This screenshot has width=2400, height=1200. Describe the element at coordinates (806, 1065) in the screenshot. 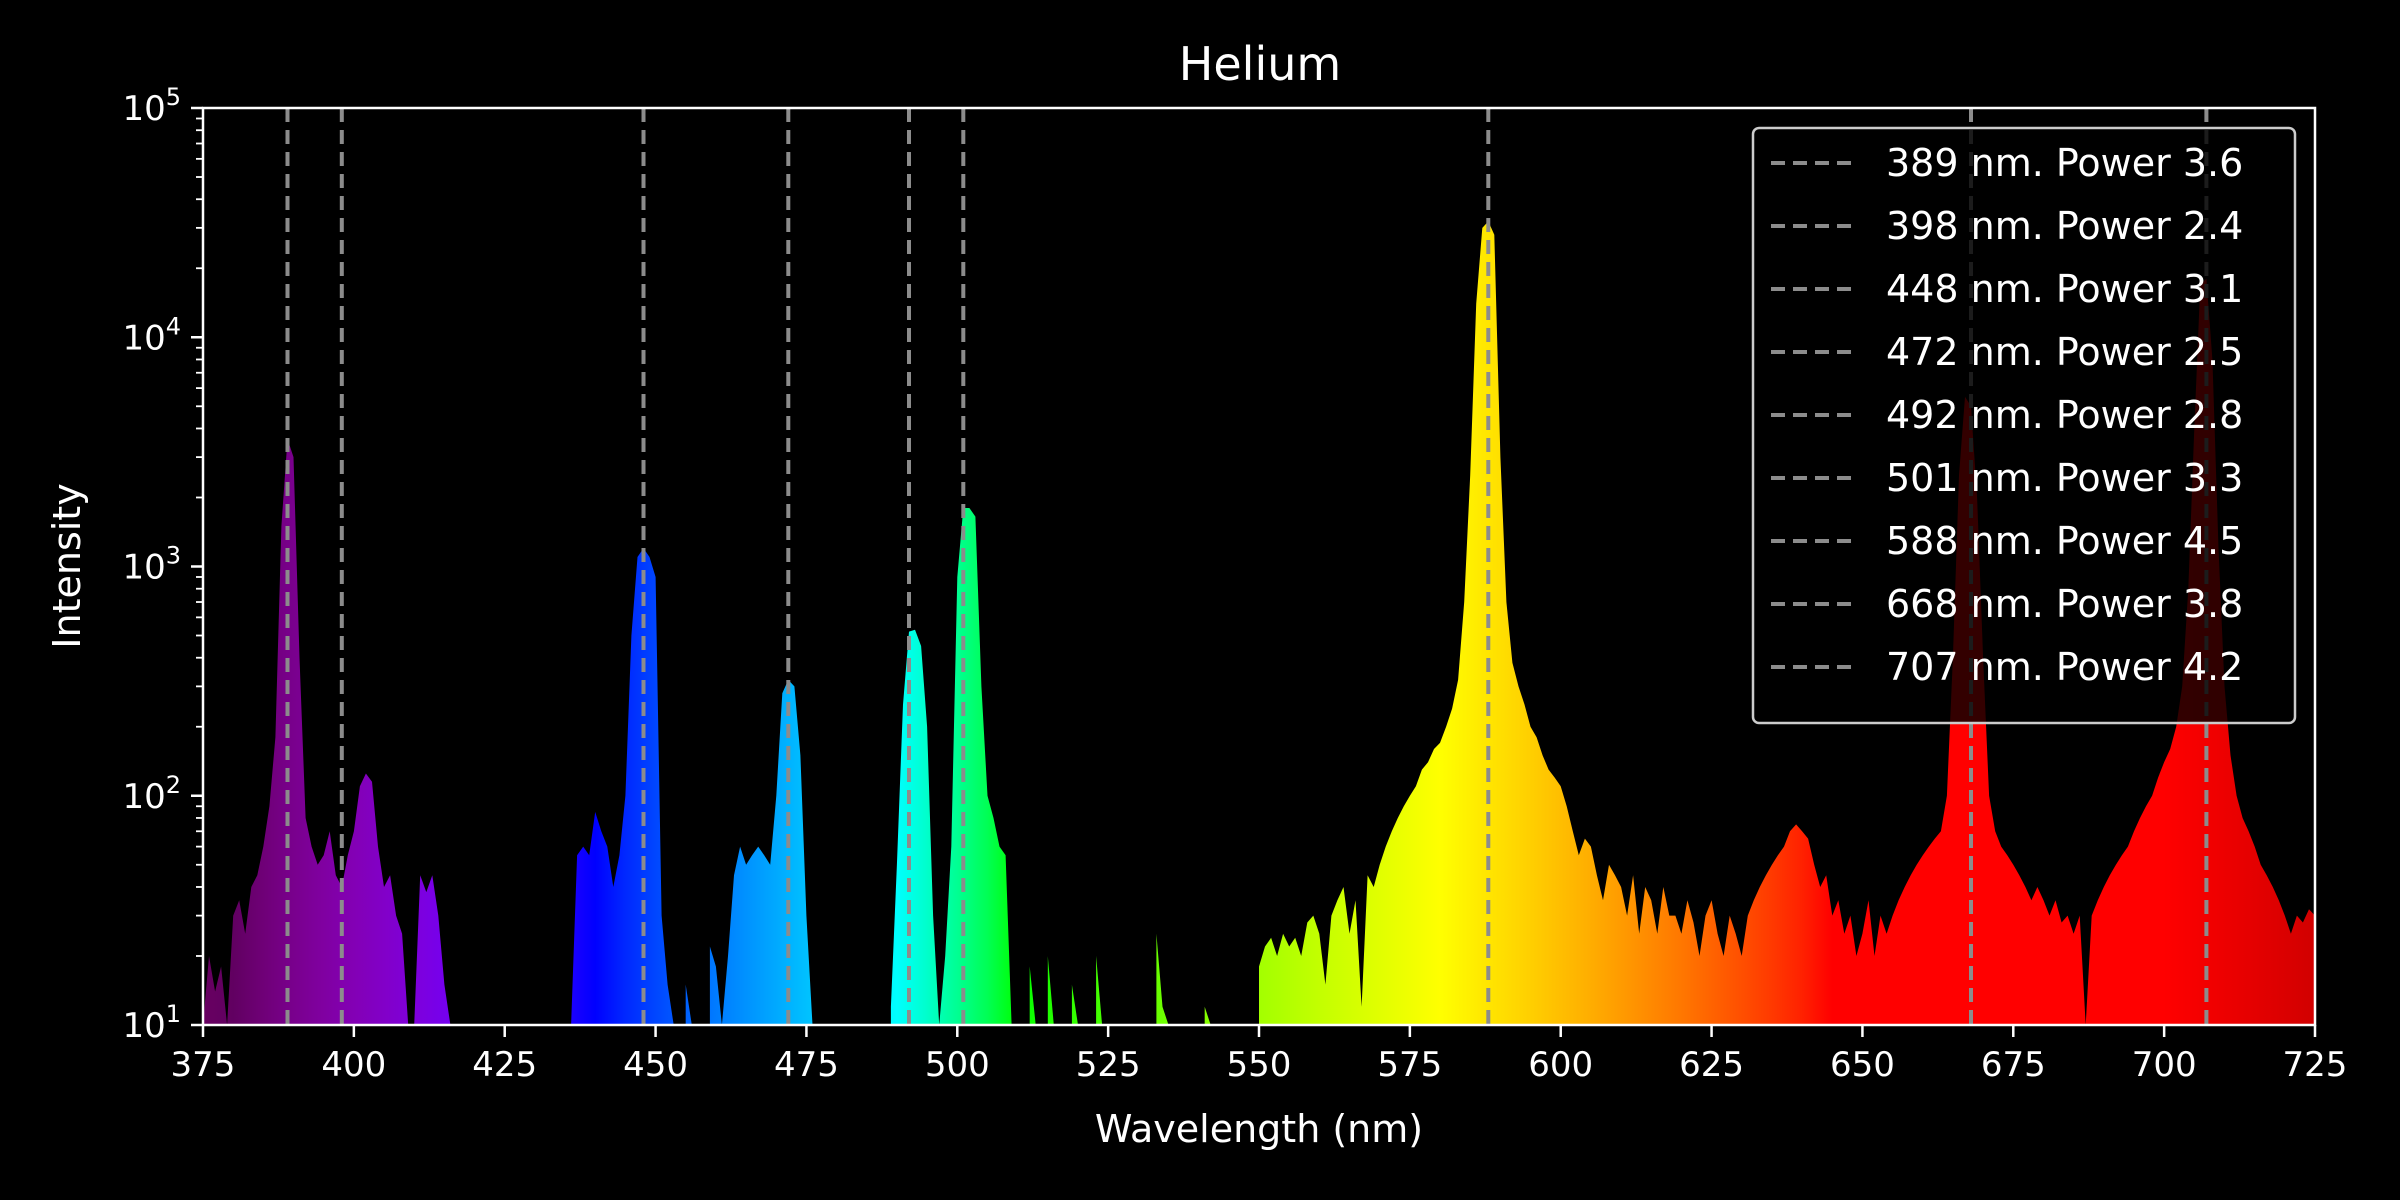

I see `x-tick-label: 475` at that location.